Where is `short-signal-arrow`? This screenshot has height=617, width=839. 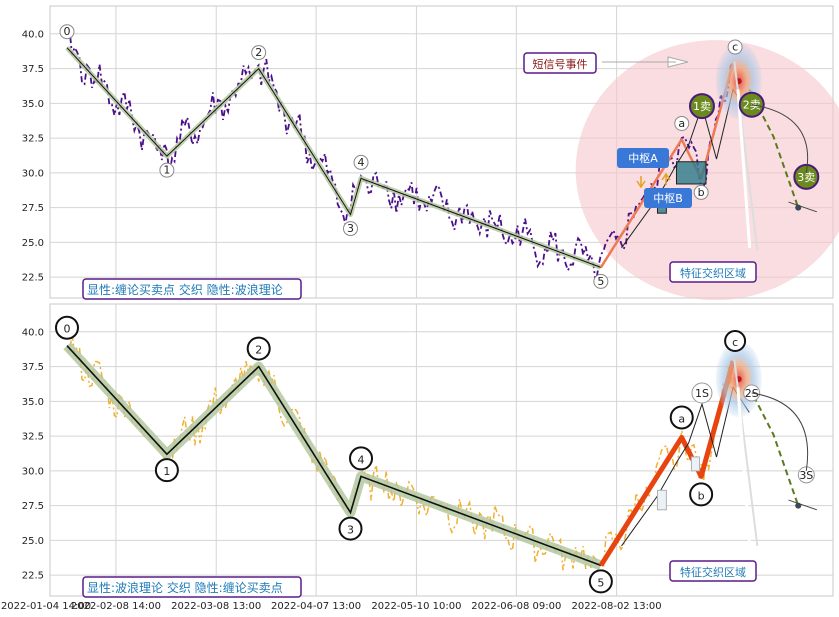
short-signal-arrow is located at coordinates (645, 62).